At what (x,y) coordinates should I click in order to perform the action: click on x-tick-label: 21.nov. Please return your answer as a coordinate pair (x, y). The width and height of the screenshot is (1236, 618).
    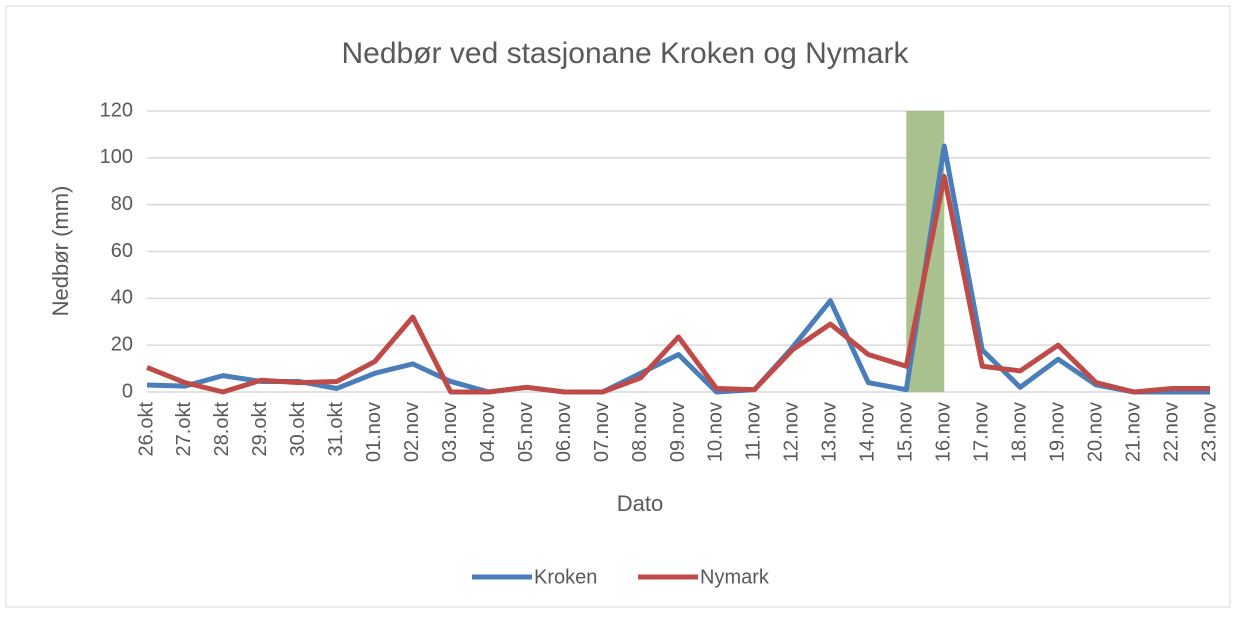
    Looking at the image, I should click on (1133, 432).